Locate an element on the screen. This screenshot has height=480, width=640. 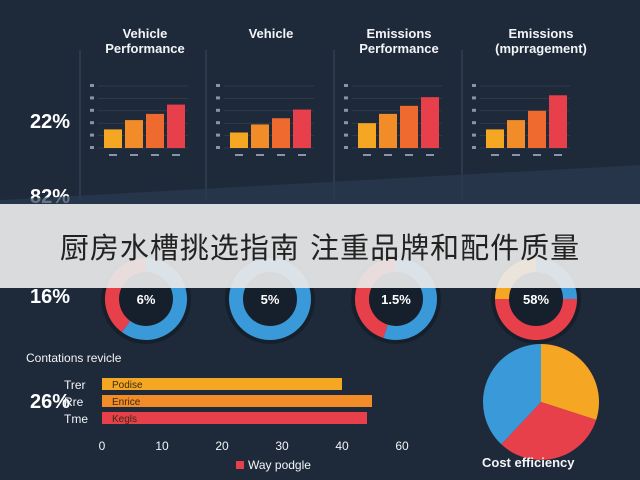
banner-text: 厨房水槽挑选指南 注重品牌和配件质量 is located at coordinates (320, 248).